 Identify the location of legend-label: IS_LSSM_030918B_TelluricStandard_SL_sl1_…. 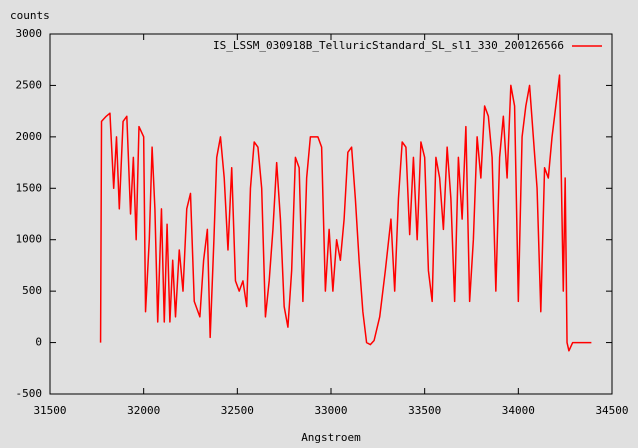
(388, 45).